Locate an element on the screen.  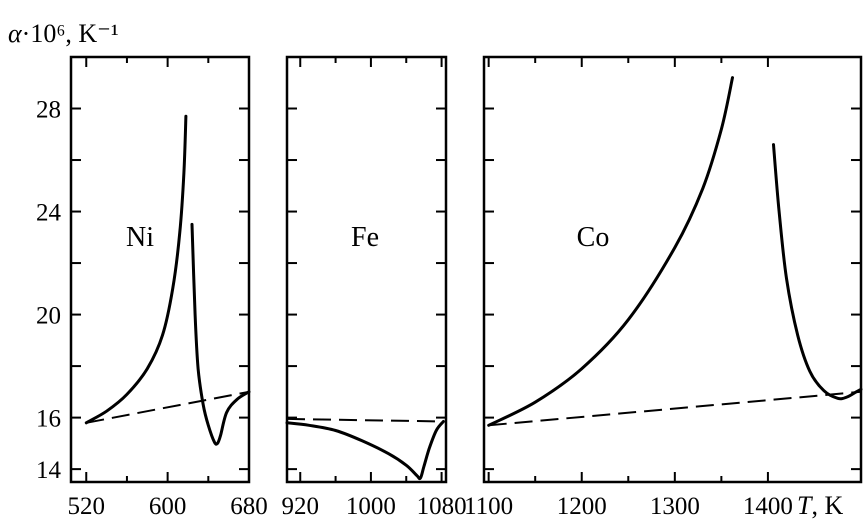
x-tick-label: 600 is located at coordinates (168, 506).